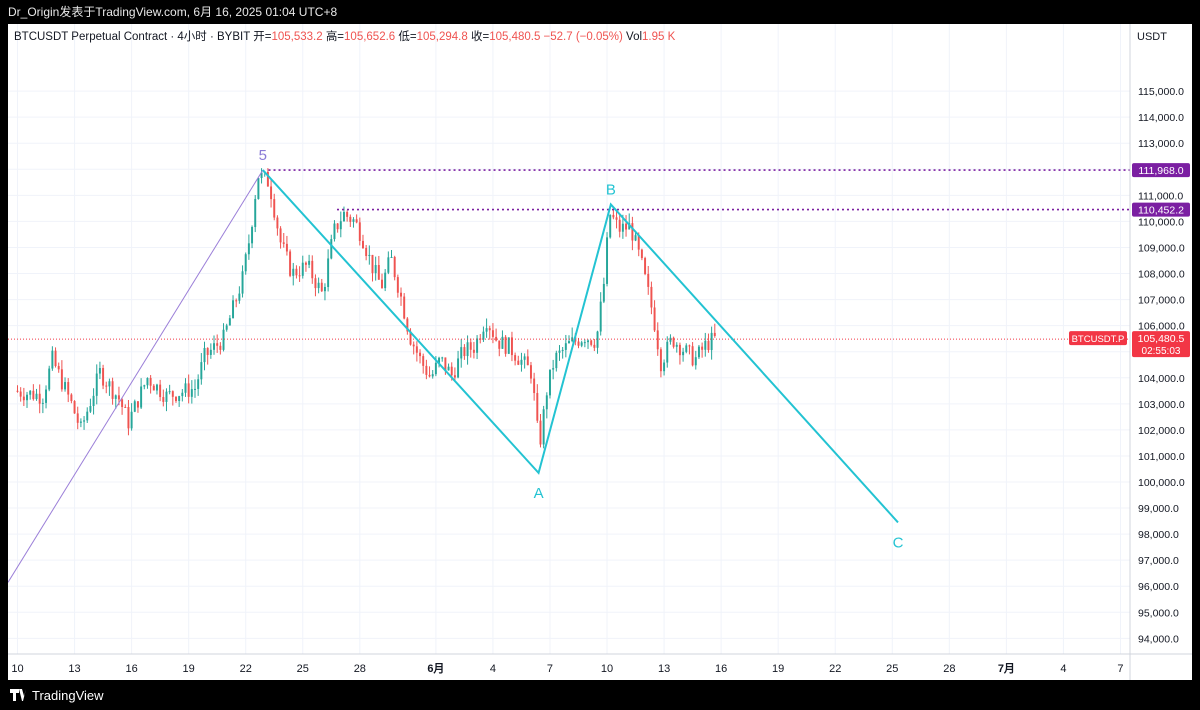 This screenshot has width=1200, height=710. I want to click on ohlc-value: −52.7 (−0.05%), so click(585, 37).